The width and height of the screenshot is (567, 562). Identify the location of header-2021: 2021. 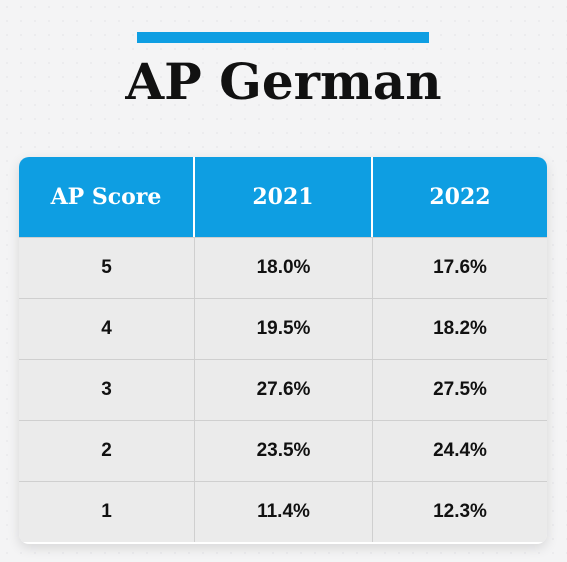
(284, 197).